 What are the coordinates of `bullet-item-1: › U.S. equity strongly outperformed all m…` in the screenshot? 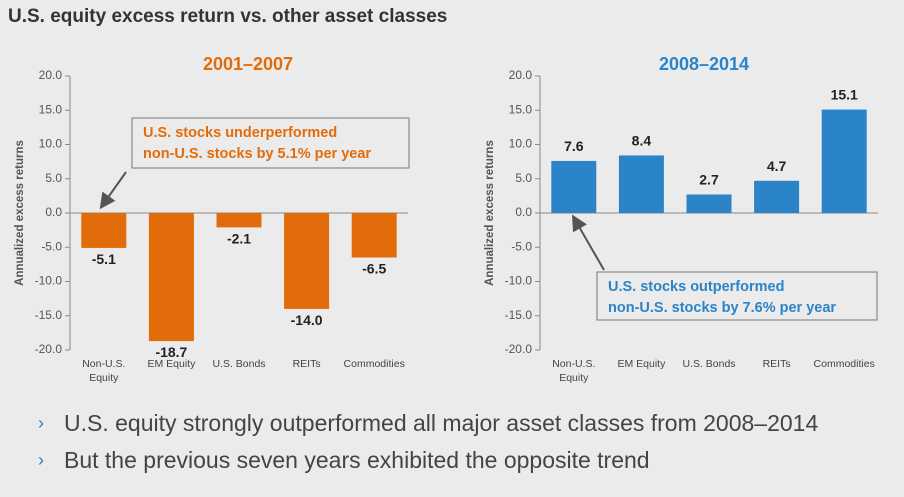 It's located at (428, 423).